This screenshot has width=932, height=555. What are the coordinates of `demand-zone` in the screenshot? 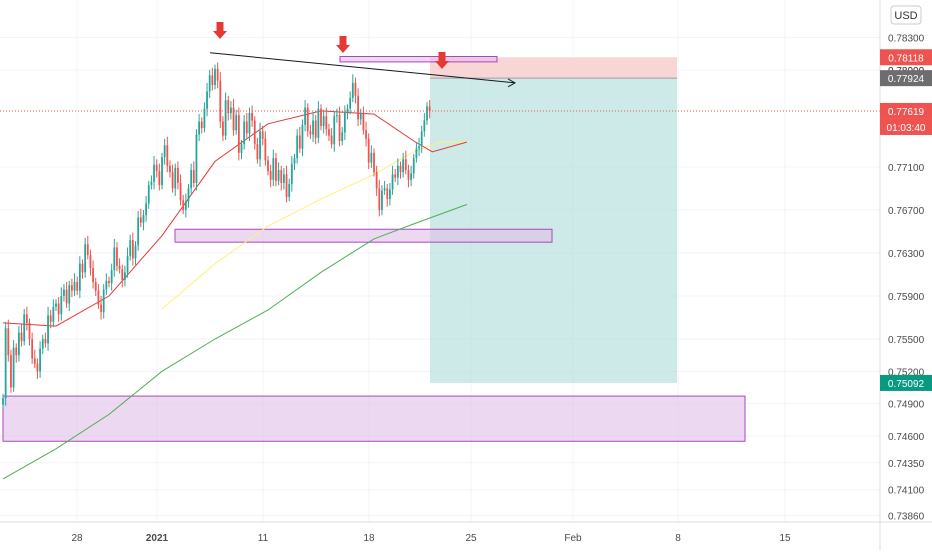 It's located at (374, 418).